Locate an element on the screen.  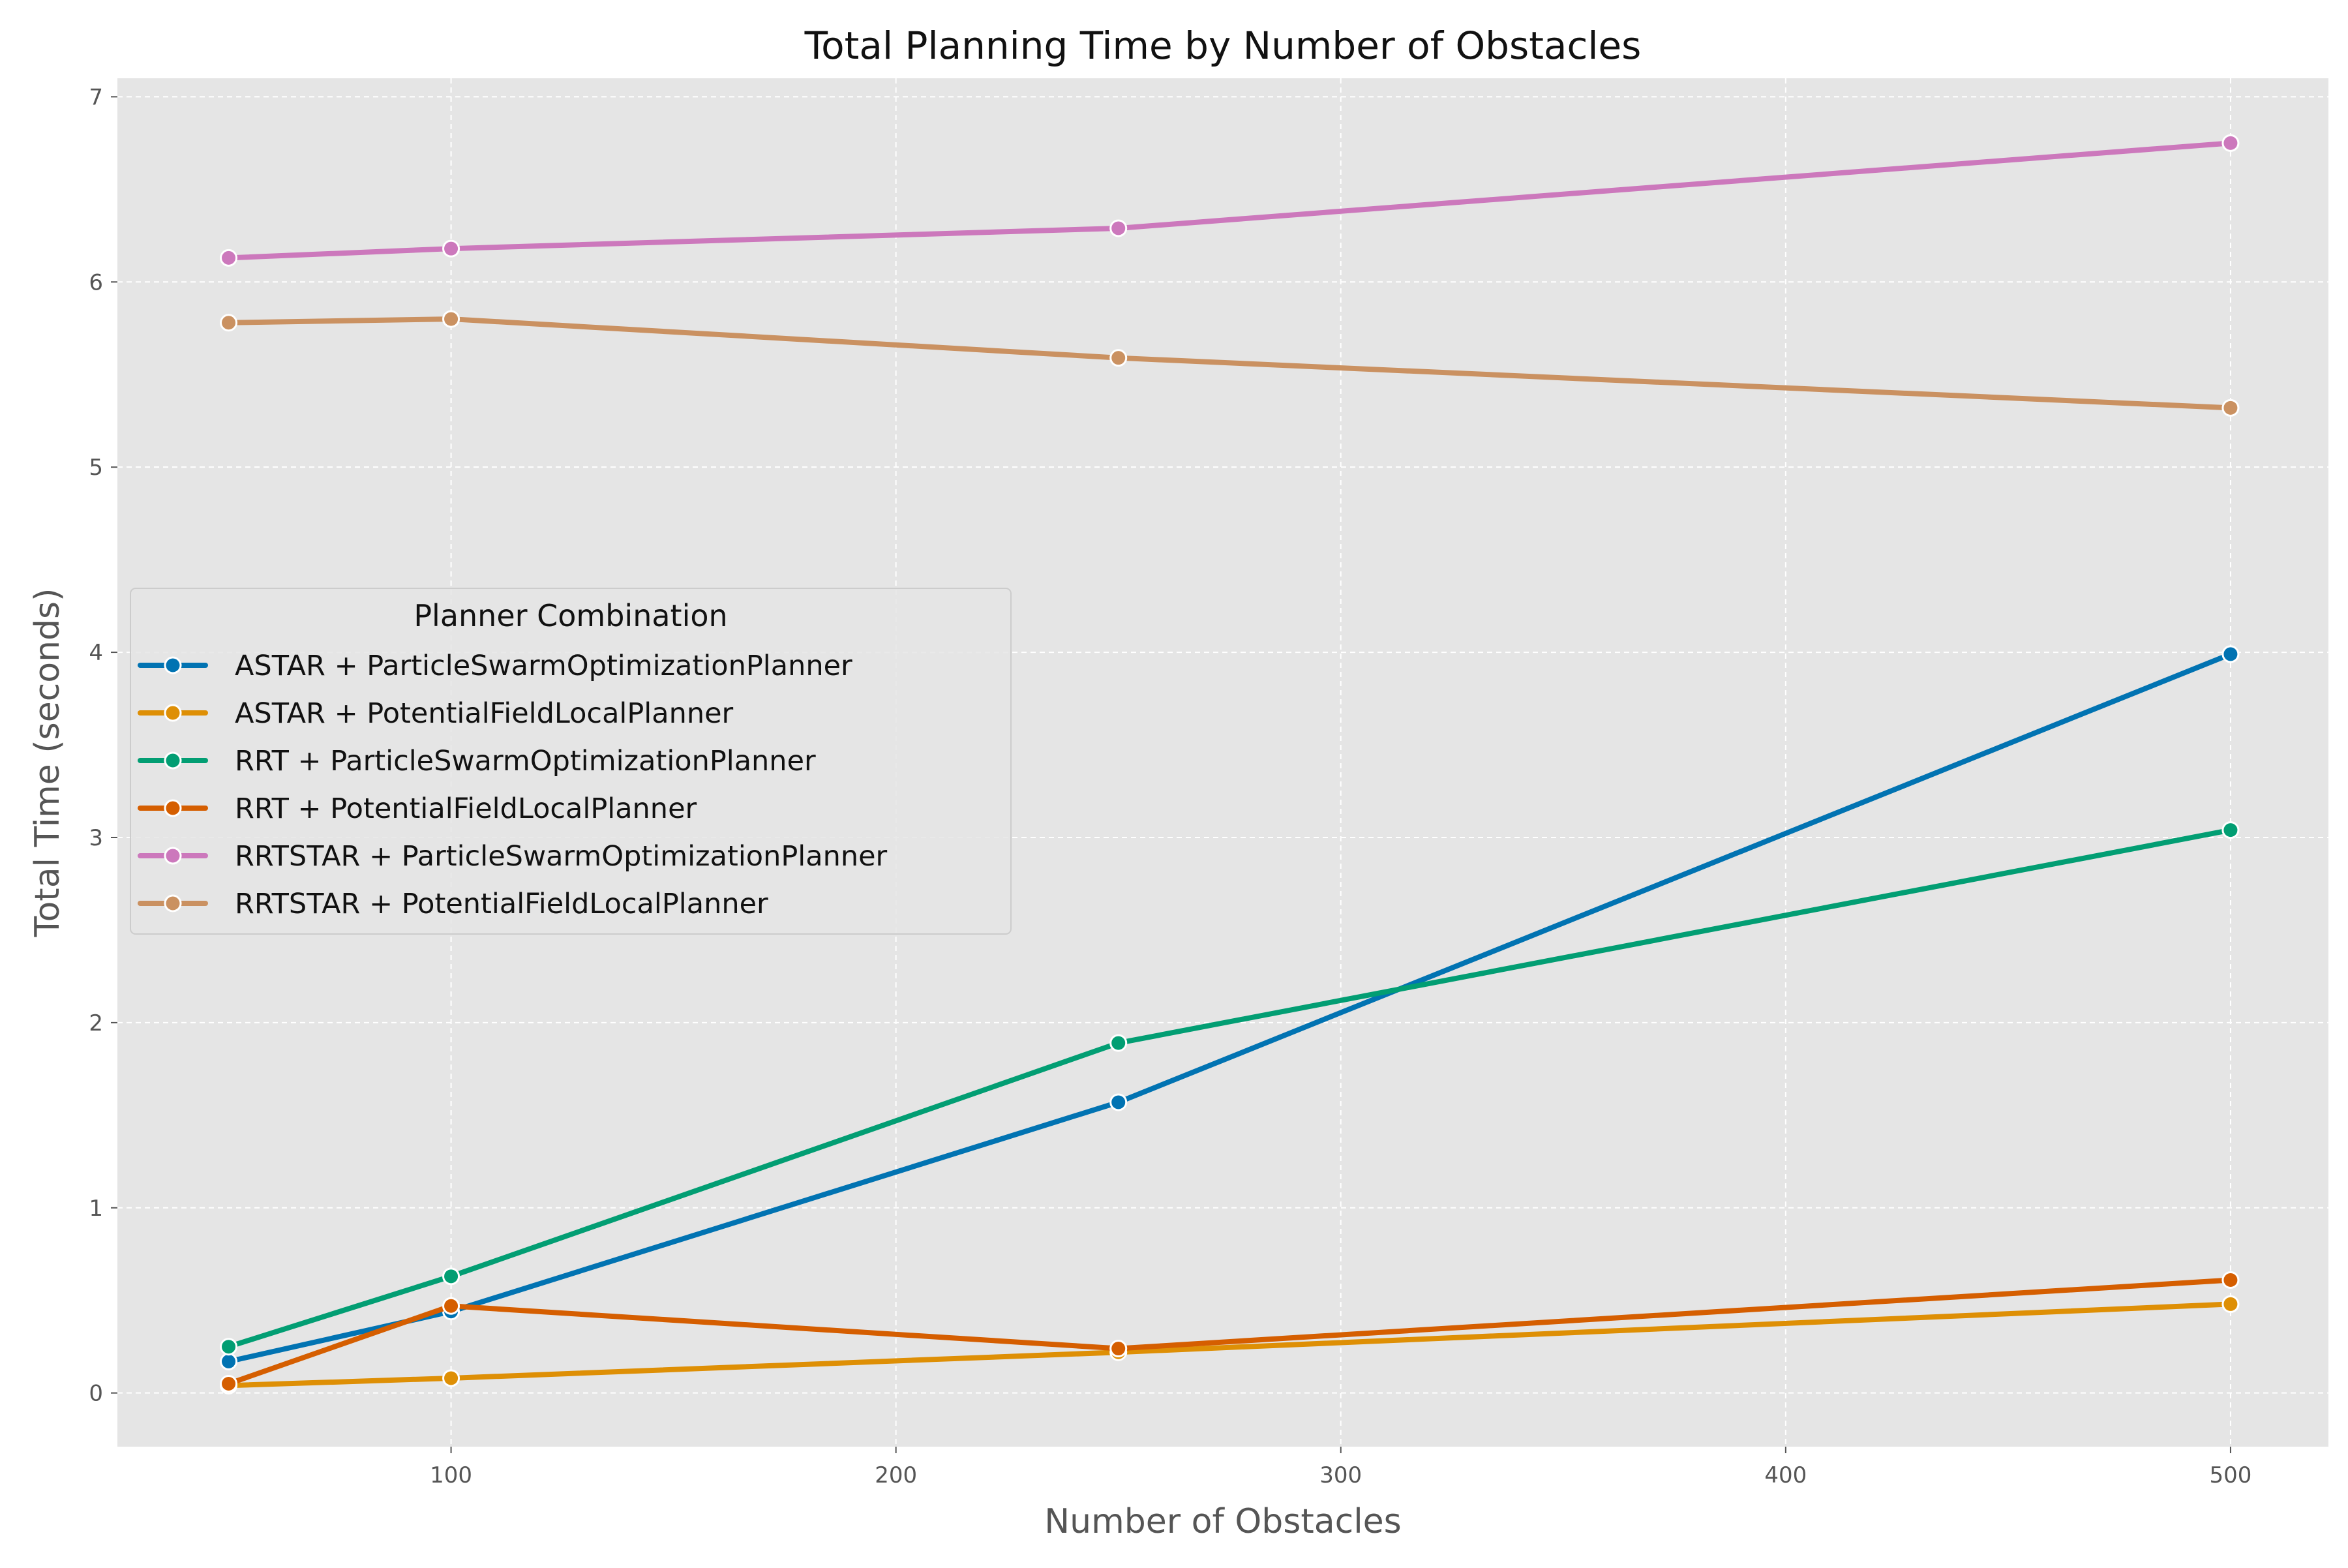
y-tick-label: 2 is located at coordinates (96, 1023).